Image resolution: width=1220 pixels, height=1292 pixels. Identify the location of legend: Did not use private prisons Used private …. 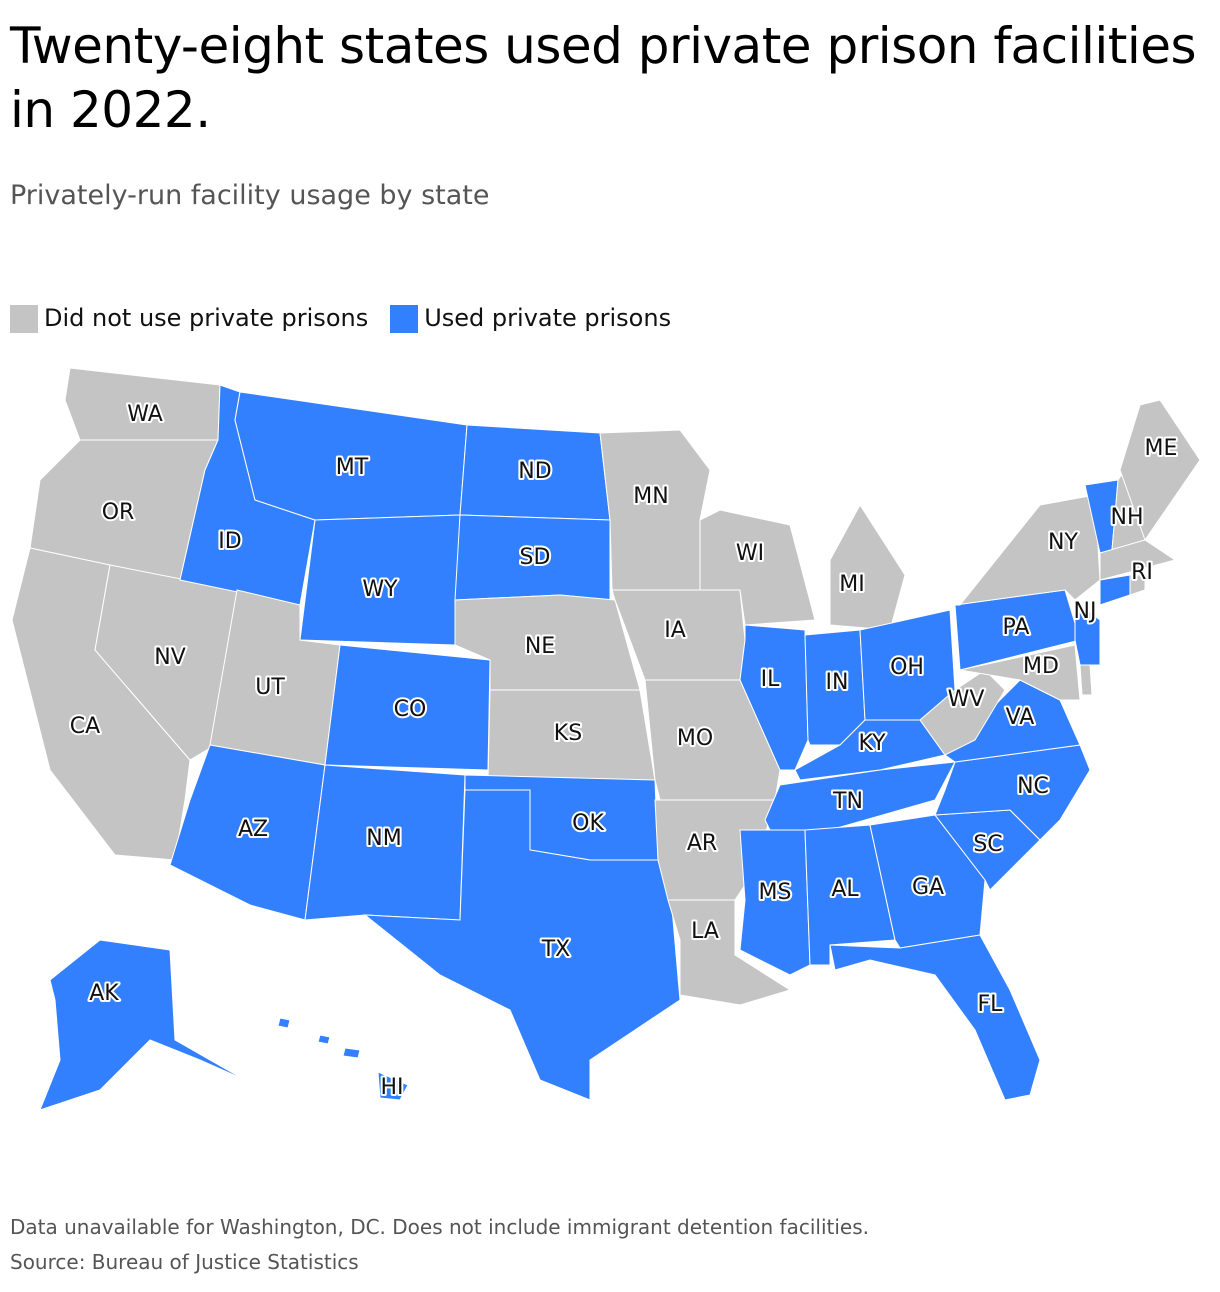
(340, 318).